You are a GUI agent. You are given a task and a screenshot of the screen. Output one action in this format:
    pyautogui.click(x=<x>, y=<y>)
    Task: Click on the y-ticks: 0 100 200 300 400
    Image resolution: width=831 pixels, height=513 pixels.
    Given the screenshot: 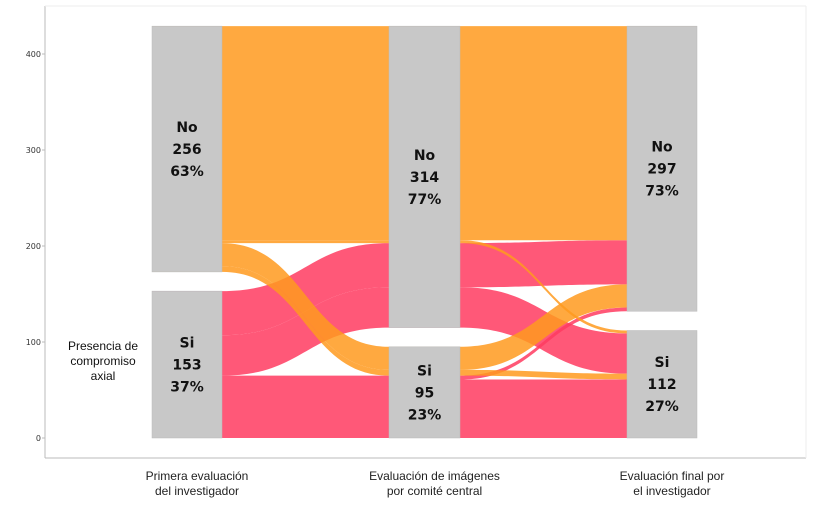 What is the action you would take?
    pyautogui.click(x=35, y=246)
    